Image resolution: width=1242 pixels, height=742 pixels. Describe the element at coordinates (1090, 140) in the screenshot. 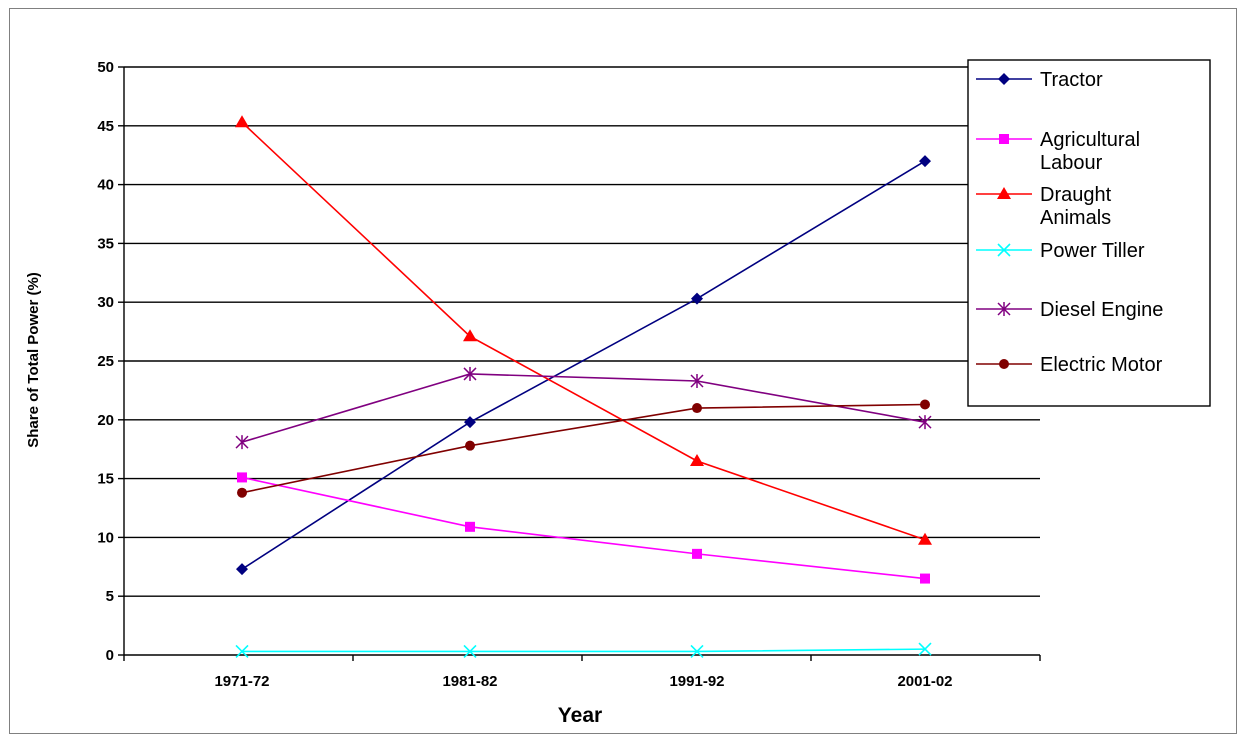

I see `legend-label: Agricultural` at that location.